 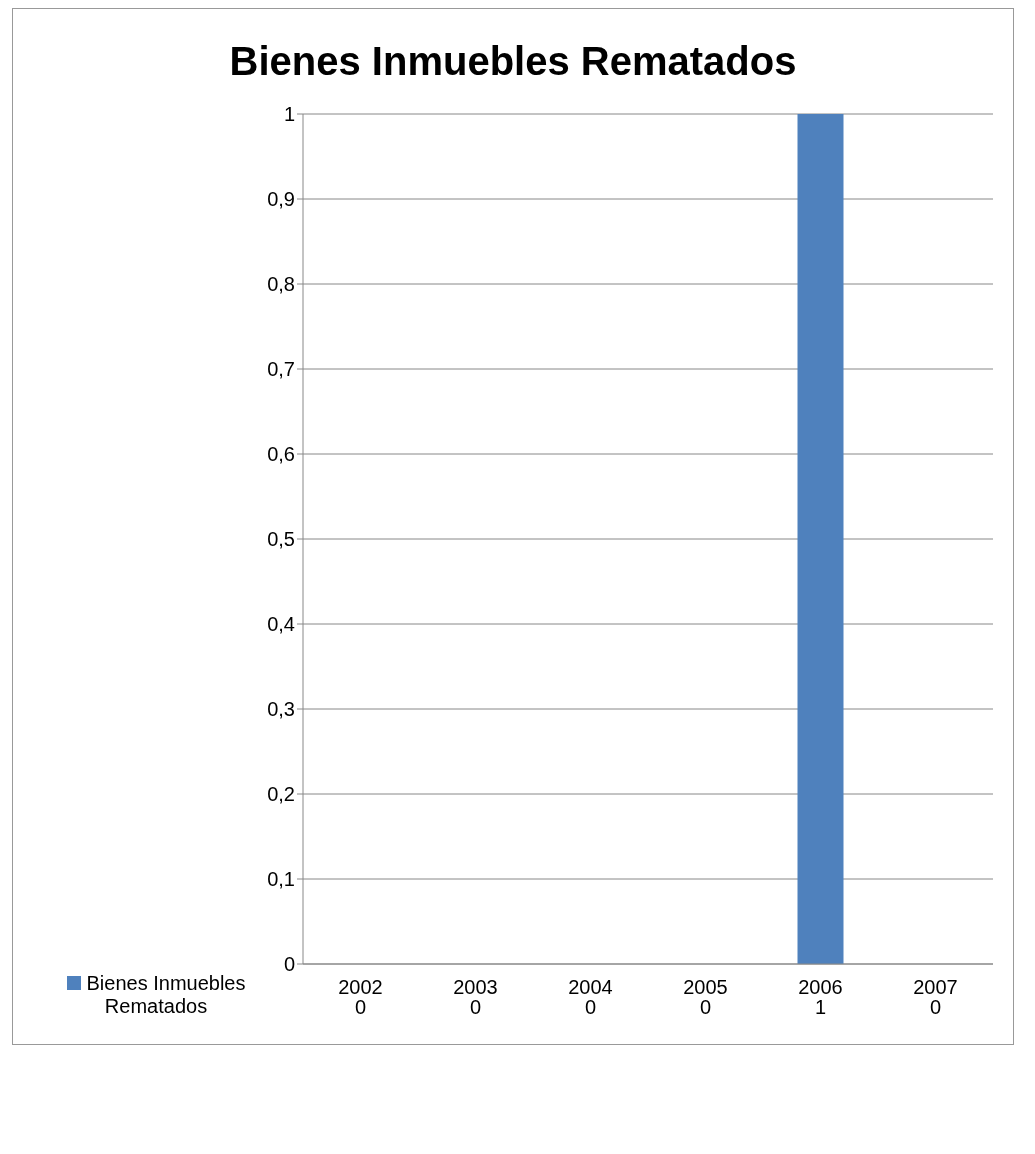 What do you see at coordinates (281, 284) in the screenshot?
I see `y-tick-label: 0,8` at bounding box center [281, 284].